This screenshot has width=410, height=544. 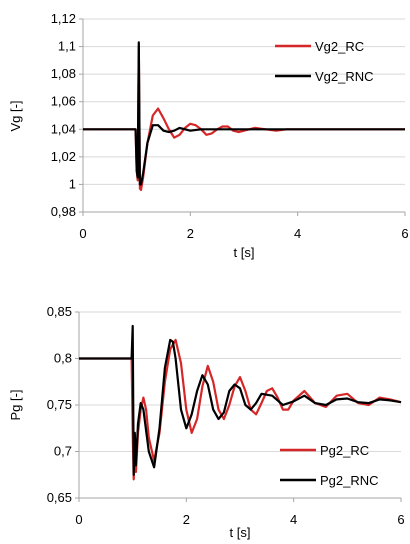 I want to click on y-axis-label: Vg [-], so click(x=15, y=115).